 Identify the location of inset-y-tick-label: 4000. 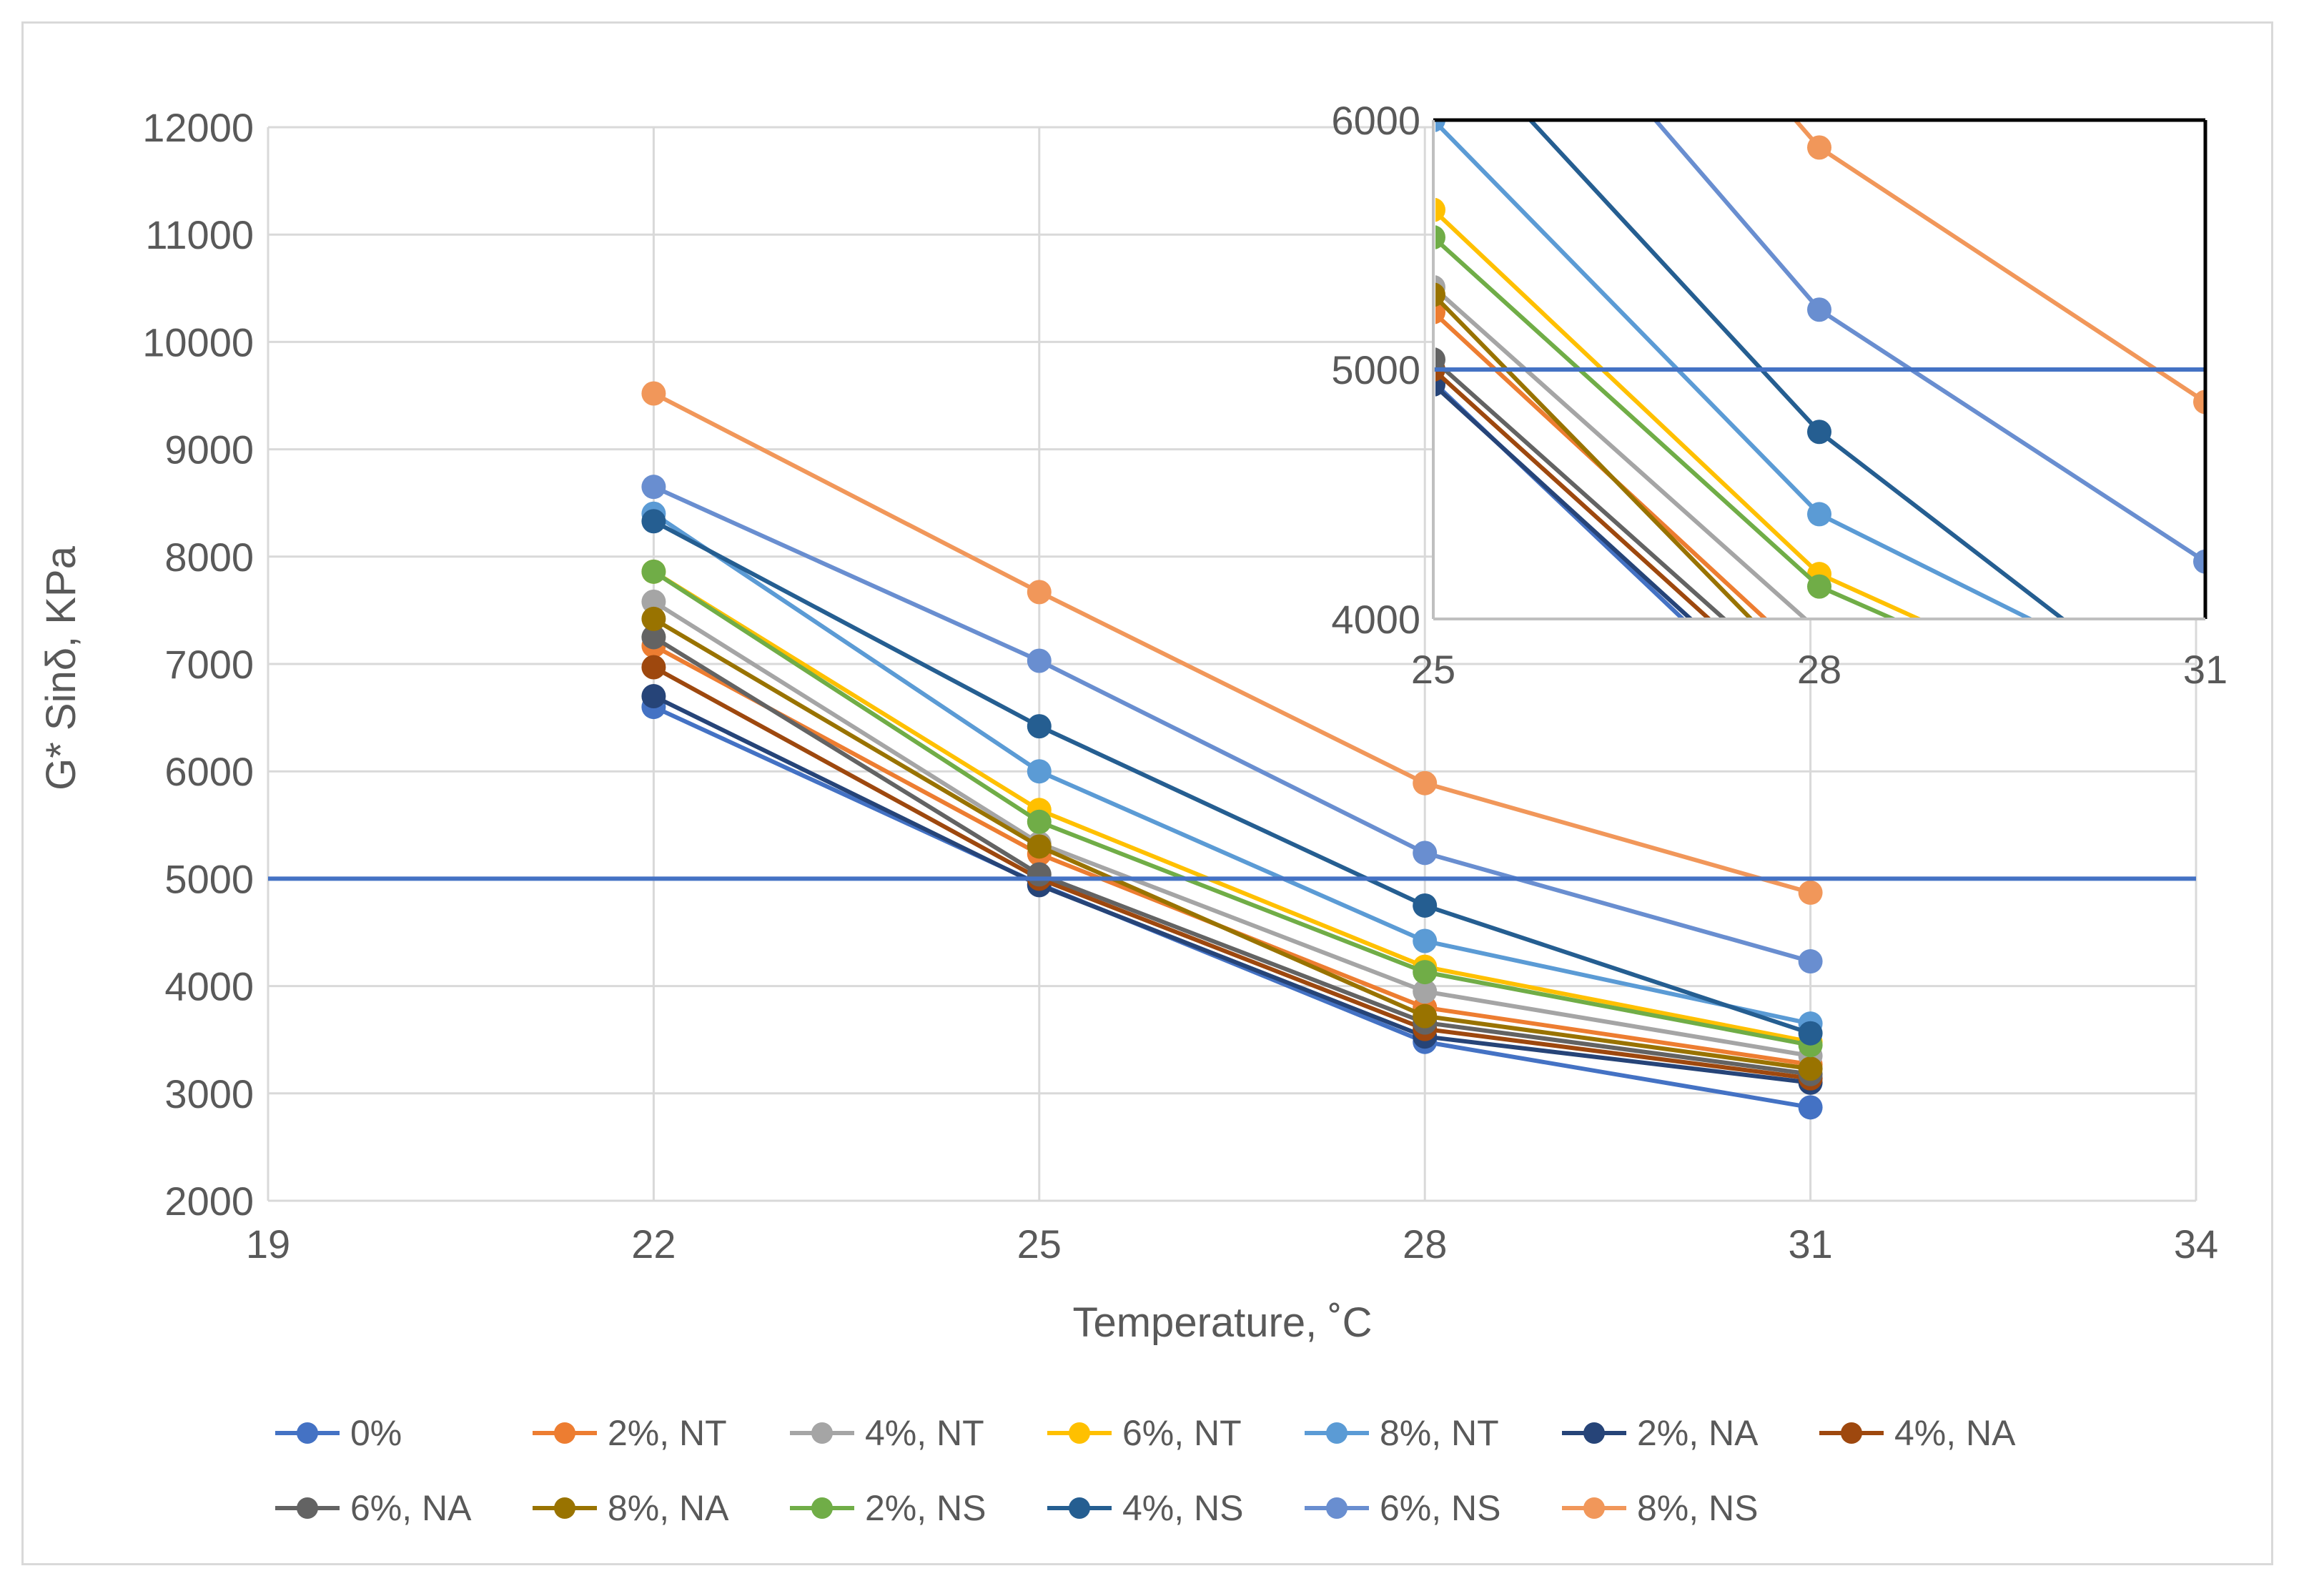
(1375, 619).